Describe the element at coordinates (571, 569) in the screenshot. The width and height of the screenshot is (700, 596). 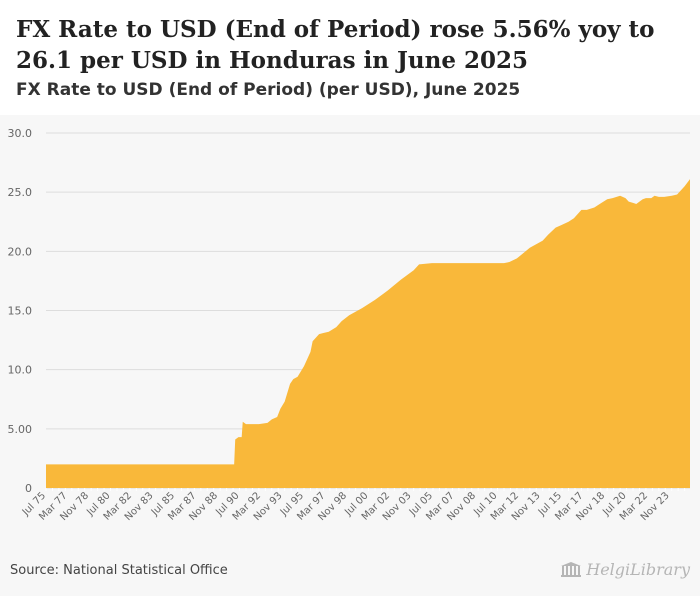
I see `library-columns-icon` at that location.